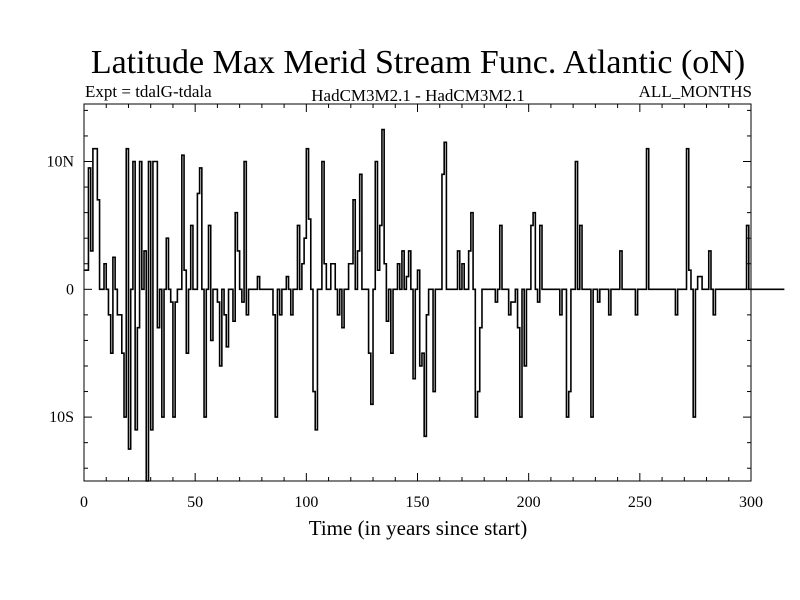 This screenshot has height=600, width=800. Describe the element at coordinates (418, 502) in the screenshot. I see `x-tick-label: 150` at that location.